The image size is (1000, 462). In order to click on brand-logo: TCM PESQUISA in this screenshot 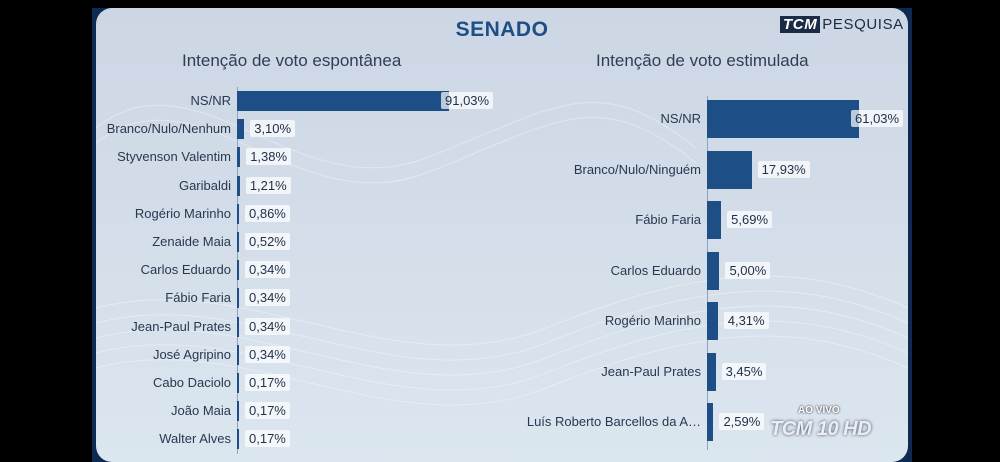, I will do `click(842, 24)`.